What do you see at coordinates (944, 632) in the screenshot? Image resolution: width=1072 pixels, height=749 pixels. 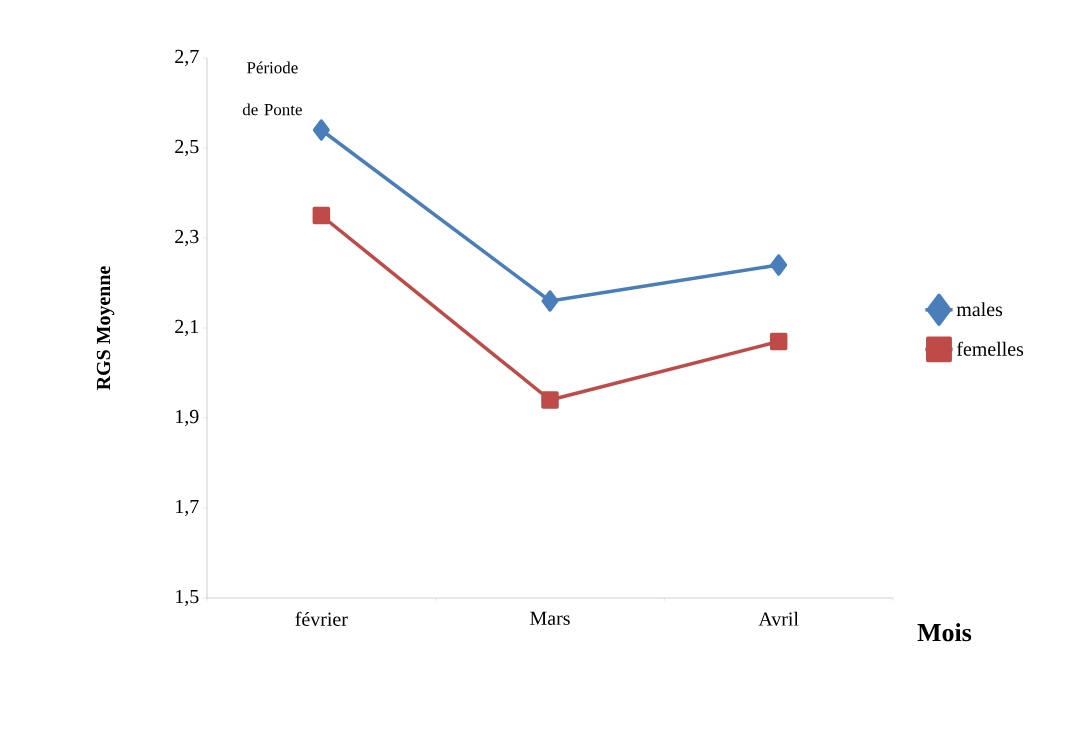 I see `x-axis-title: Mois` at bounding box center [944, 632].